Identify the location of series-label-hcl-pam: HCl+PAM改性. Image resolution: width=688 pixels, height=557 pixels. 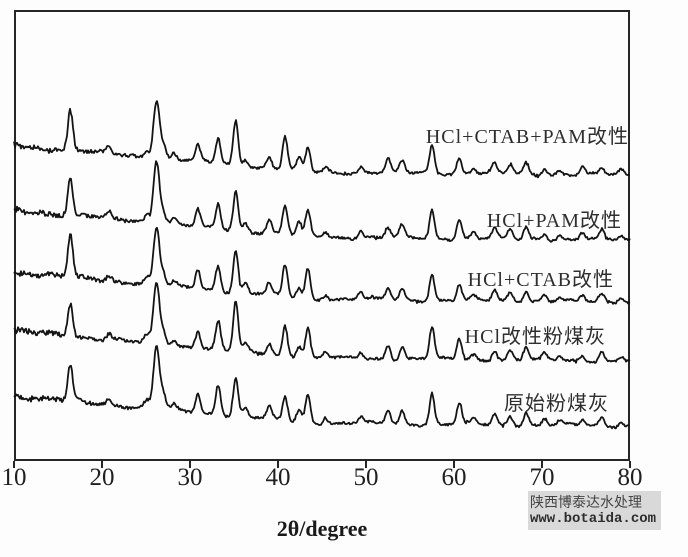
(554, 221).